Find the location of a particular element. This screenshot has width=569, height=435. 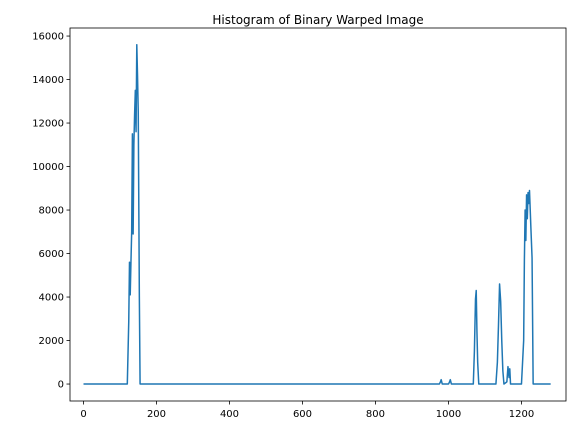

y-tick-label: 14000 is located at coordinates (48, 80).